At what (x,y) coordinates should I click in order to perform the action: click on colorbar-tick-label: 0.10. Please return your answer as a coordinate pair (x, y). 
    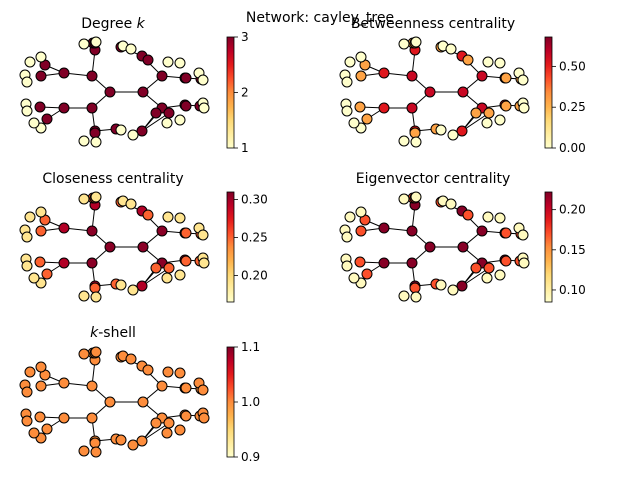
    Looking at the image, I should click on (572, 290).